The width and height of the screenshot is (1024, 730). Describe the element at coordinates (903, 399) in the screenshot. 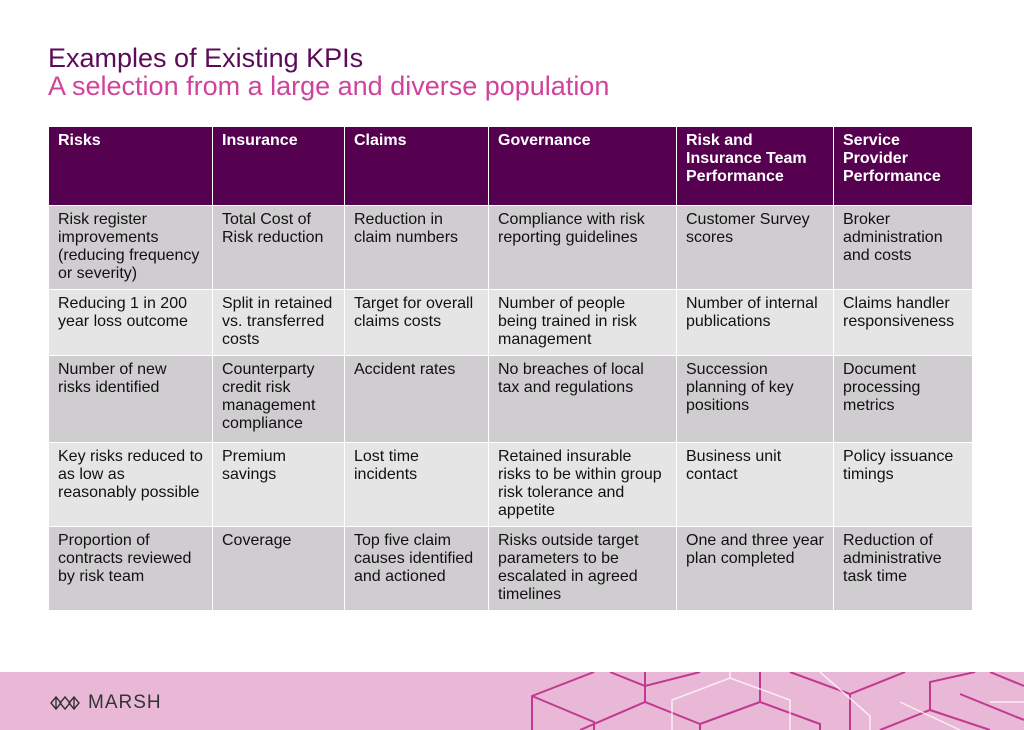

I see `table-cell: Document processing metrics` at that location.